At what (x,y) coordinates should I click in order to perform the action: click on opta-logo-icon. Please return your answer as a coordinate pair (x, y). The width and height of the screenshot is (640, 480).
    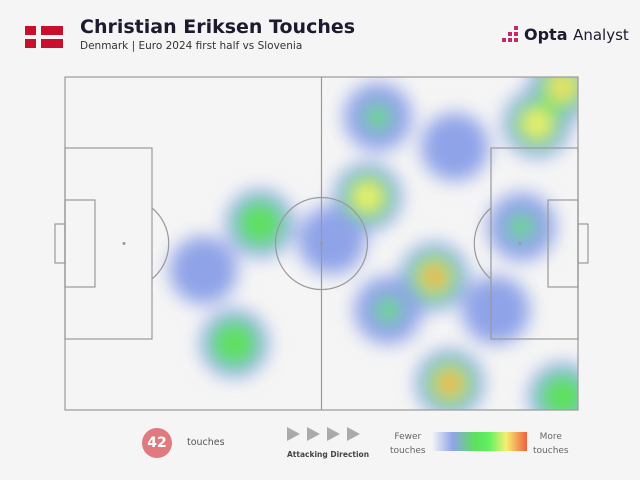
    Looking at the image, I should click on (510, 34).